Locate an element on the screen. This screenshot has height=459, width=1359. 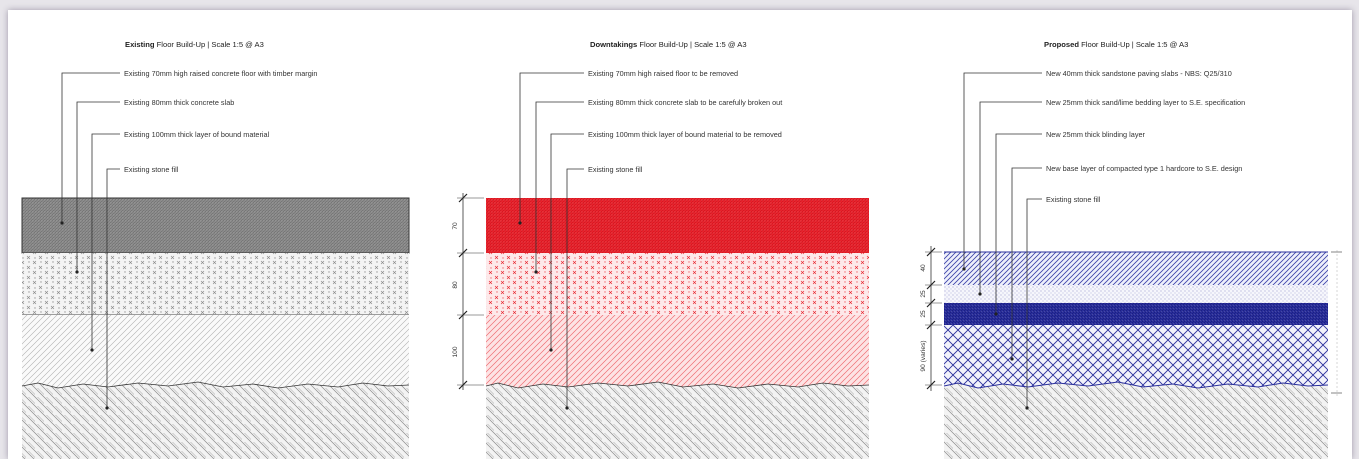
existing-label-concrete-slab: Existing 80mm thick concrete slab is located at coordinates (179, 102).